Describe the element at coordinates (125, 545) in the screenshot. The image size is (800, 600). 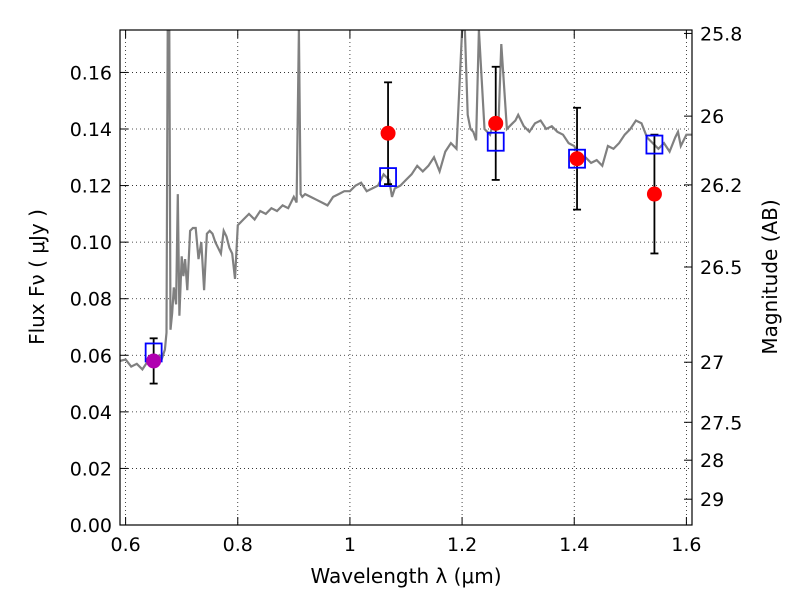
I see `x-tick-label: 0.6` at that location.